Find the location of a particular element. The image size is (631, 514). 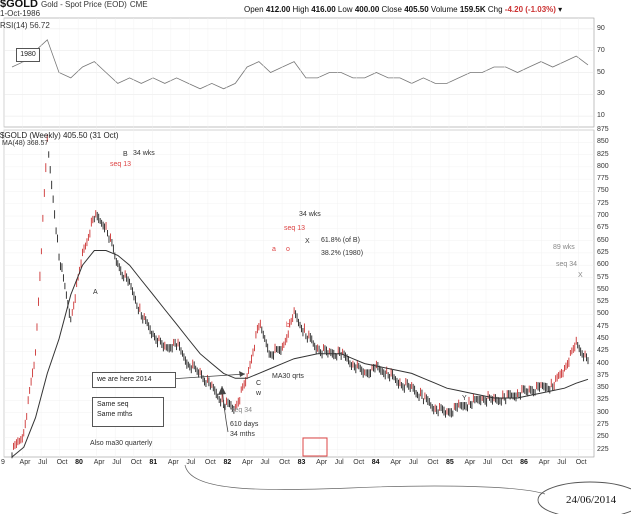

wave-label-Y: Y is located at coordinates (464, 398).